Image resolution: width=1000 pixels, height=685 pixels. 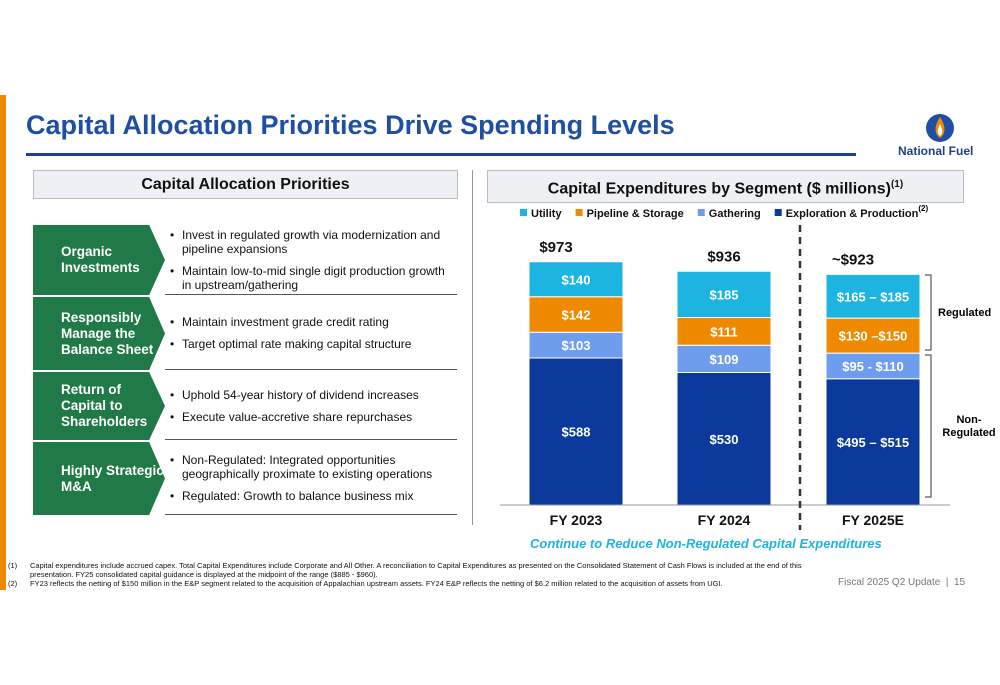 I want to click on segment-label: $103, so click(x=576, y=345).